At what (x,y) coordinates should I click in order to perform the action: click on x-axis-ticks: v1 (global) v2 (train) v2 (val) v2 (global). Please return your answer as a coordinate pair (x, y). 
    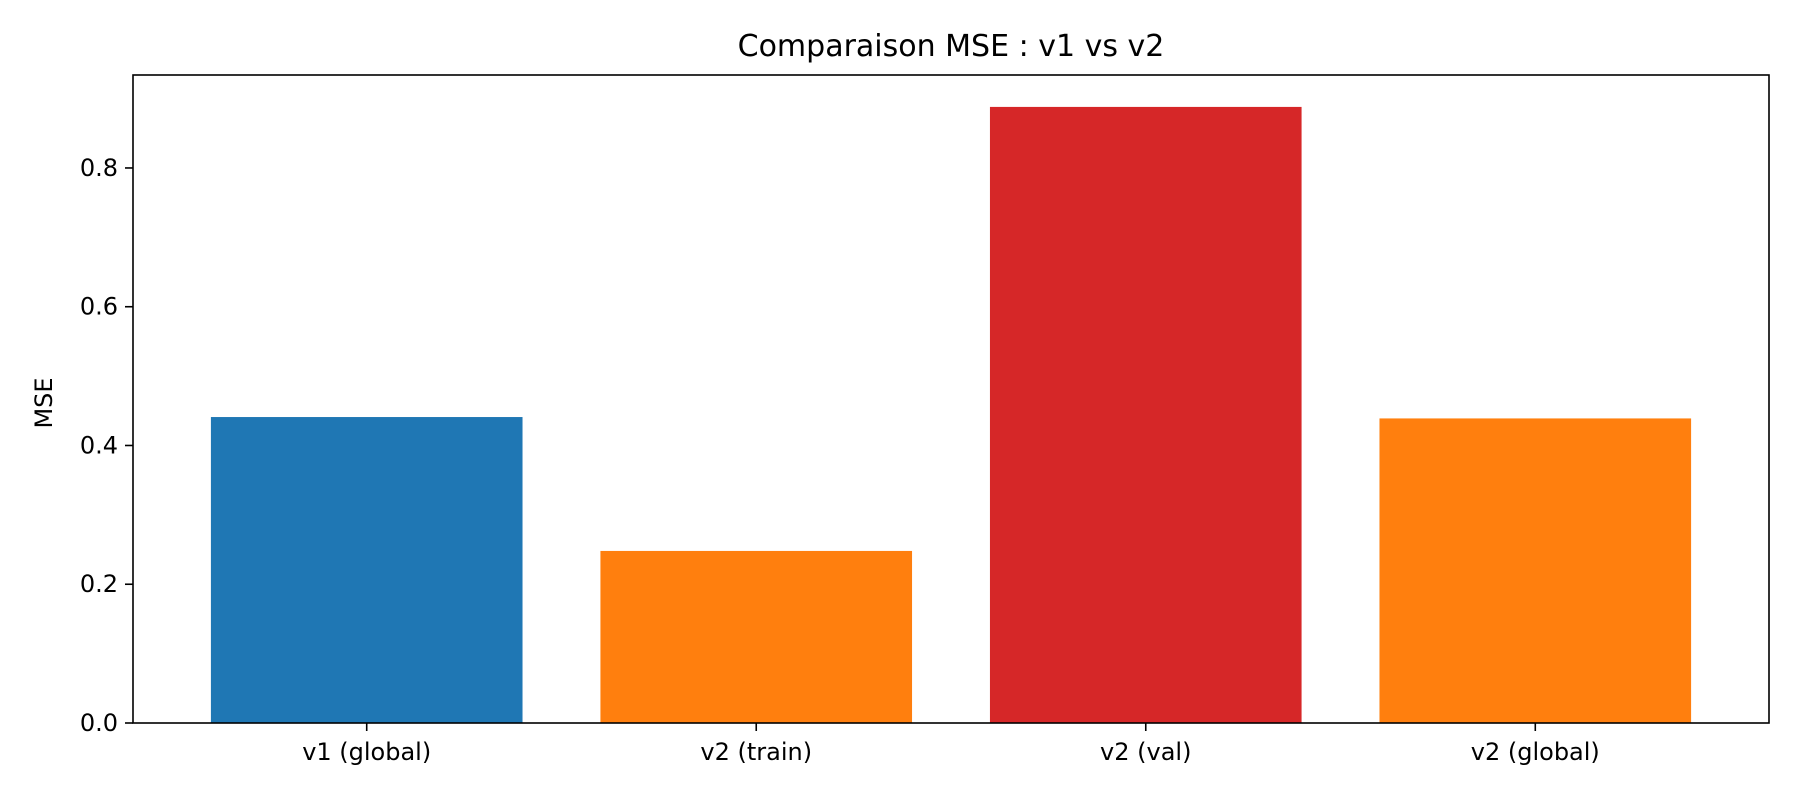
    Looking at the image, I should click on (951, 744).